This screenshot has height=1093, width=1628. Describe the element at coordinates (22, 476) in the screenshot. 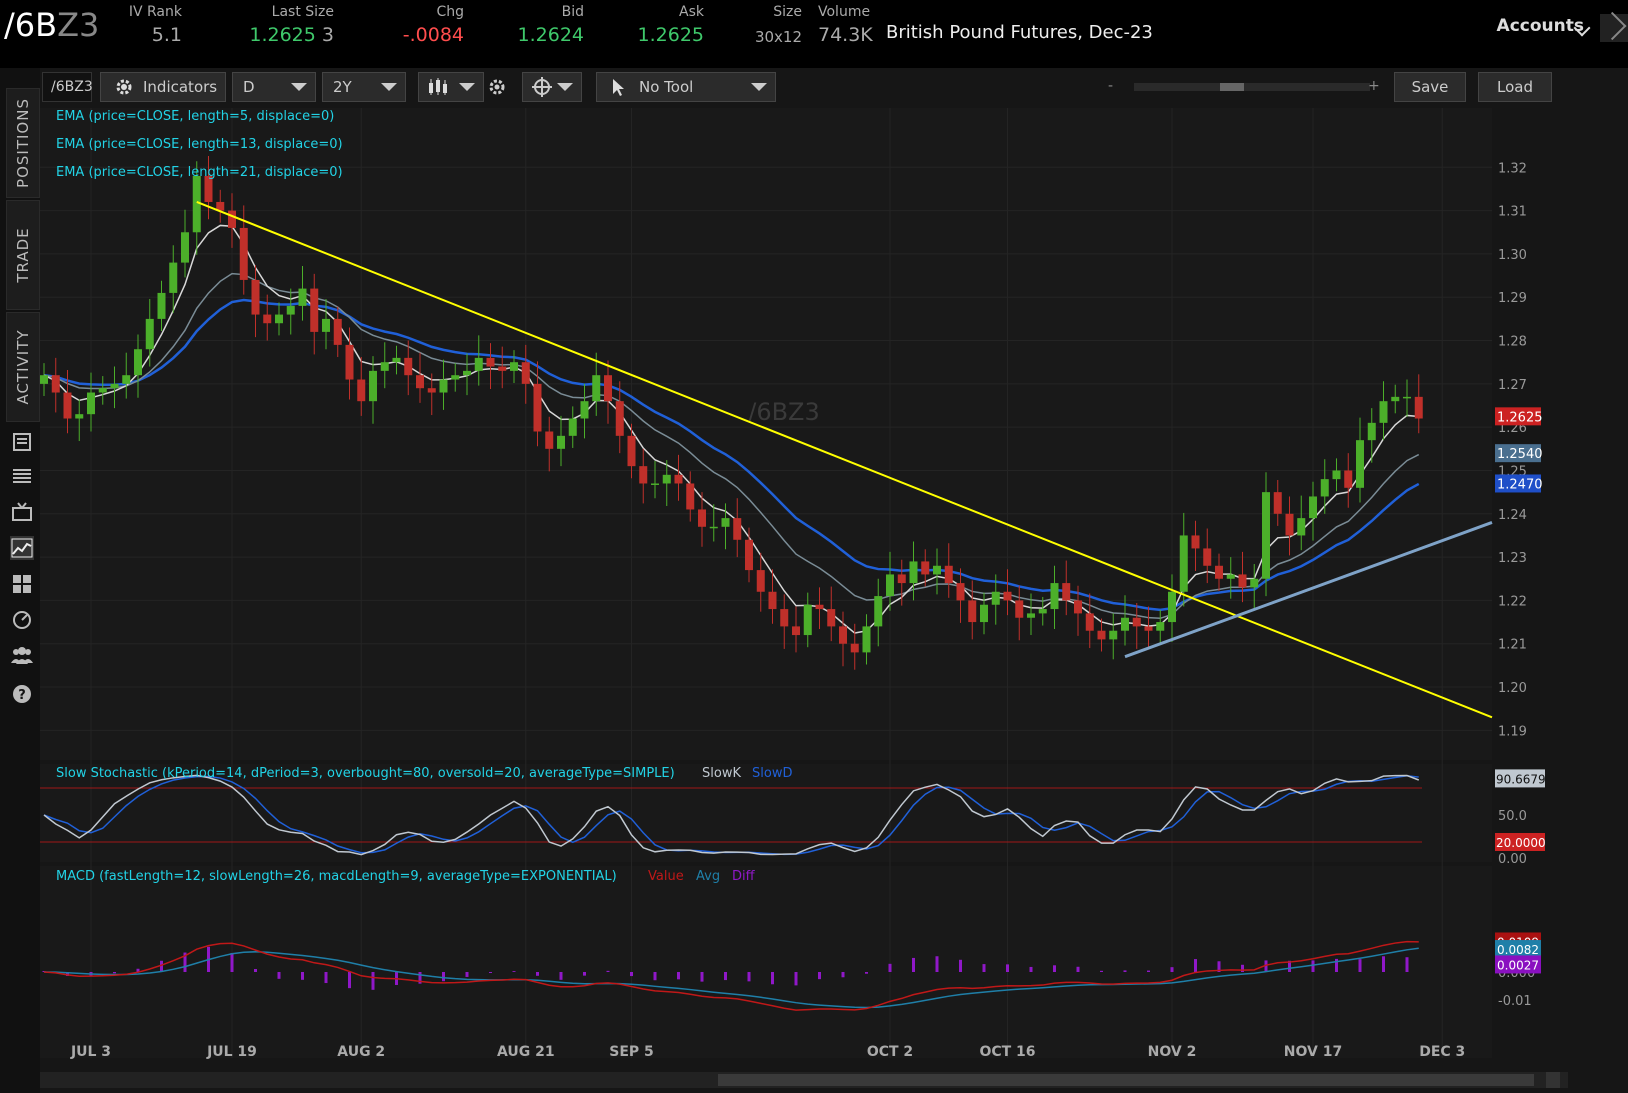

I see `list-icon` at that location.